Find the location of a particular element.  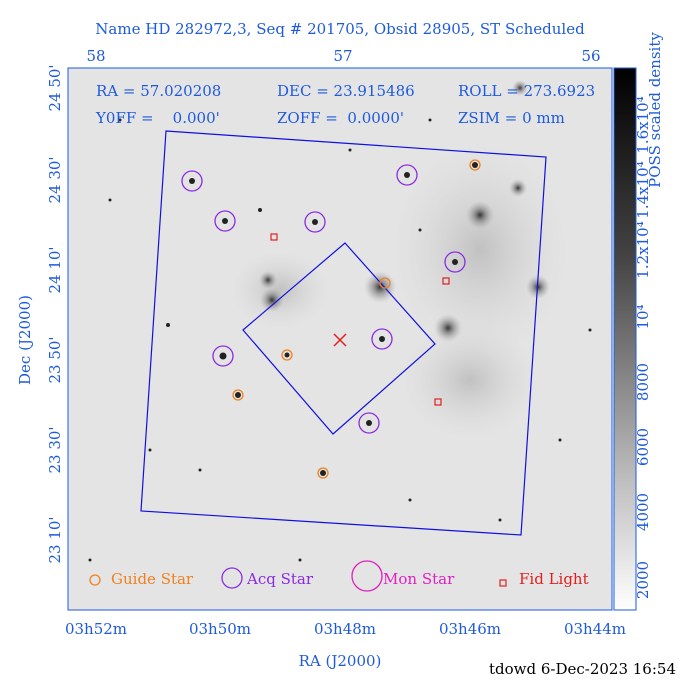

bottom-tick-label: 03h48m is located at coordinates (345, 629).